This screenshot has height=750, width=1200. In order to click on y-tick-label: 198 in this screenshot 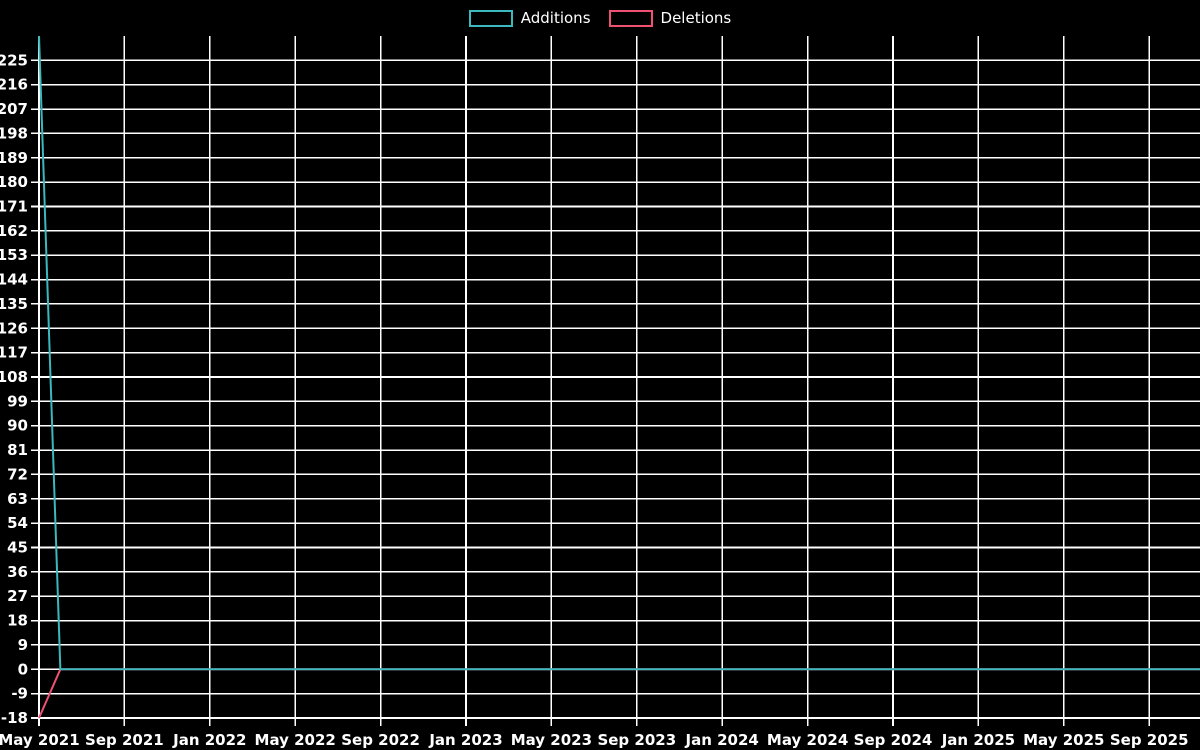, I will do `click(14, 133)`.